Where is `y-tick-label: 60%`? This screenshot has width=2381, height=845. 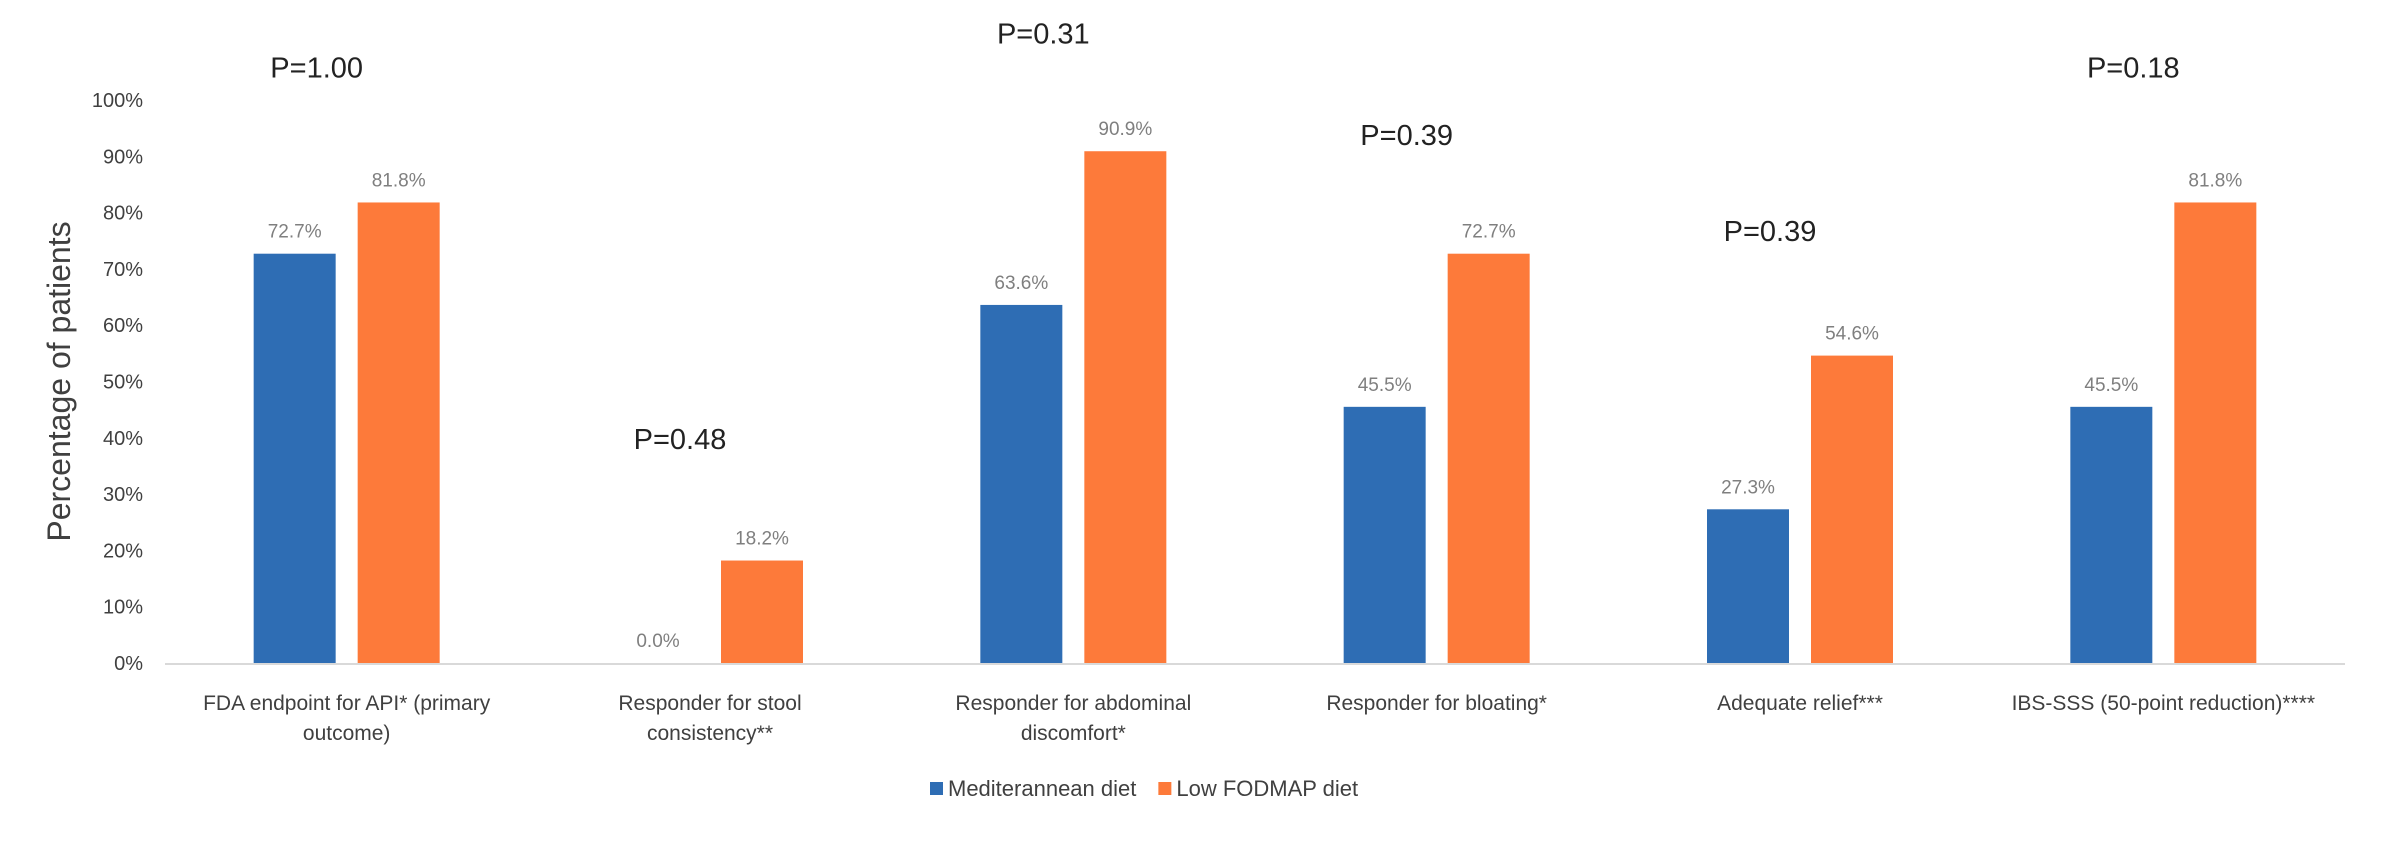
y-tick-label: 60% is located at coordinates (123, 326).